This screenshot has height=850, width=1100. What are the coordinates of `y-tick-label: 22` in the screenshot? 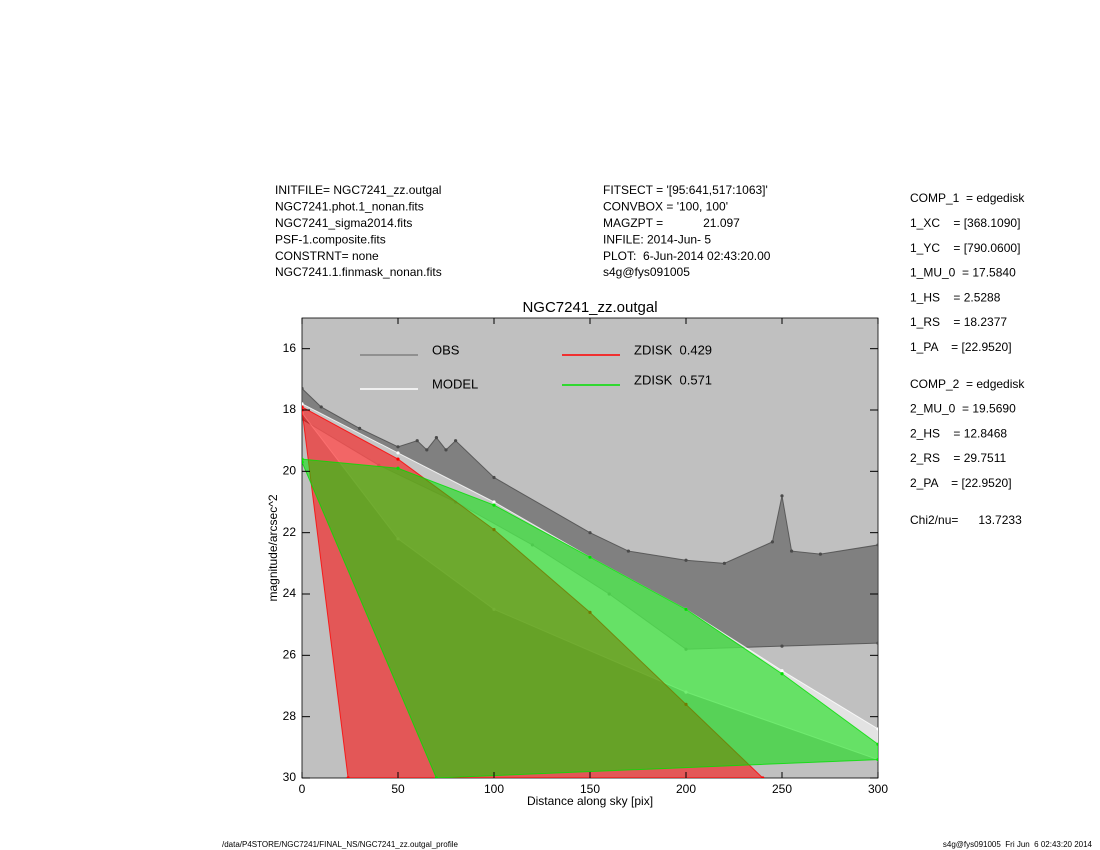 It's located at (290, 532).